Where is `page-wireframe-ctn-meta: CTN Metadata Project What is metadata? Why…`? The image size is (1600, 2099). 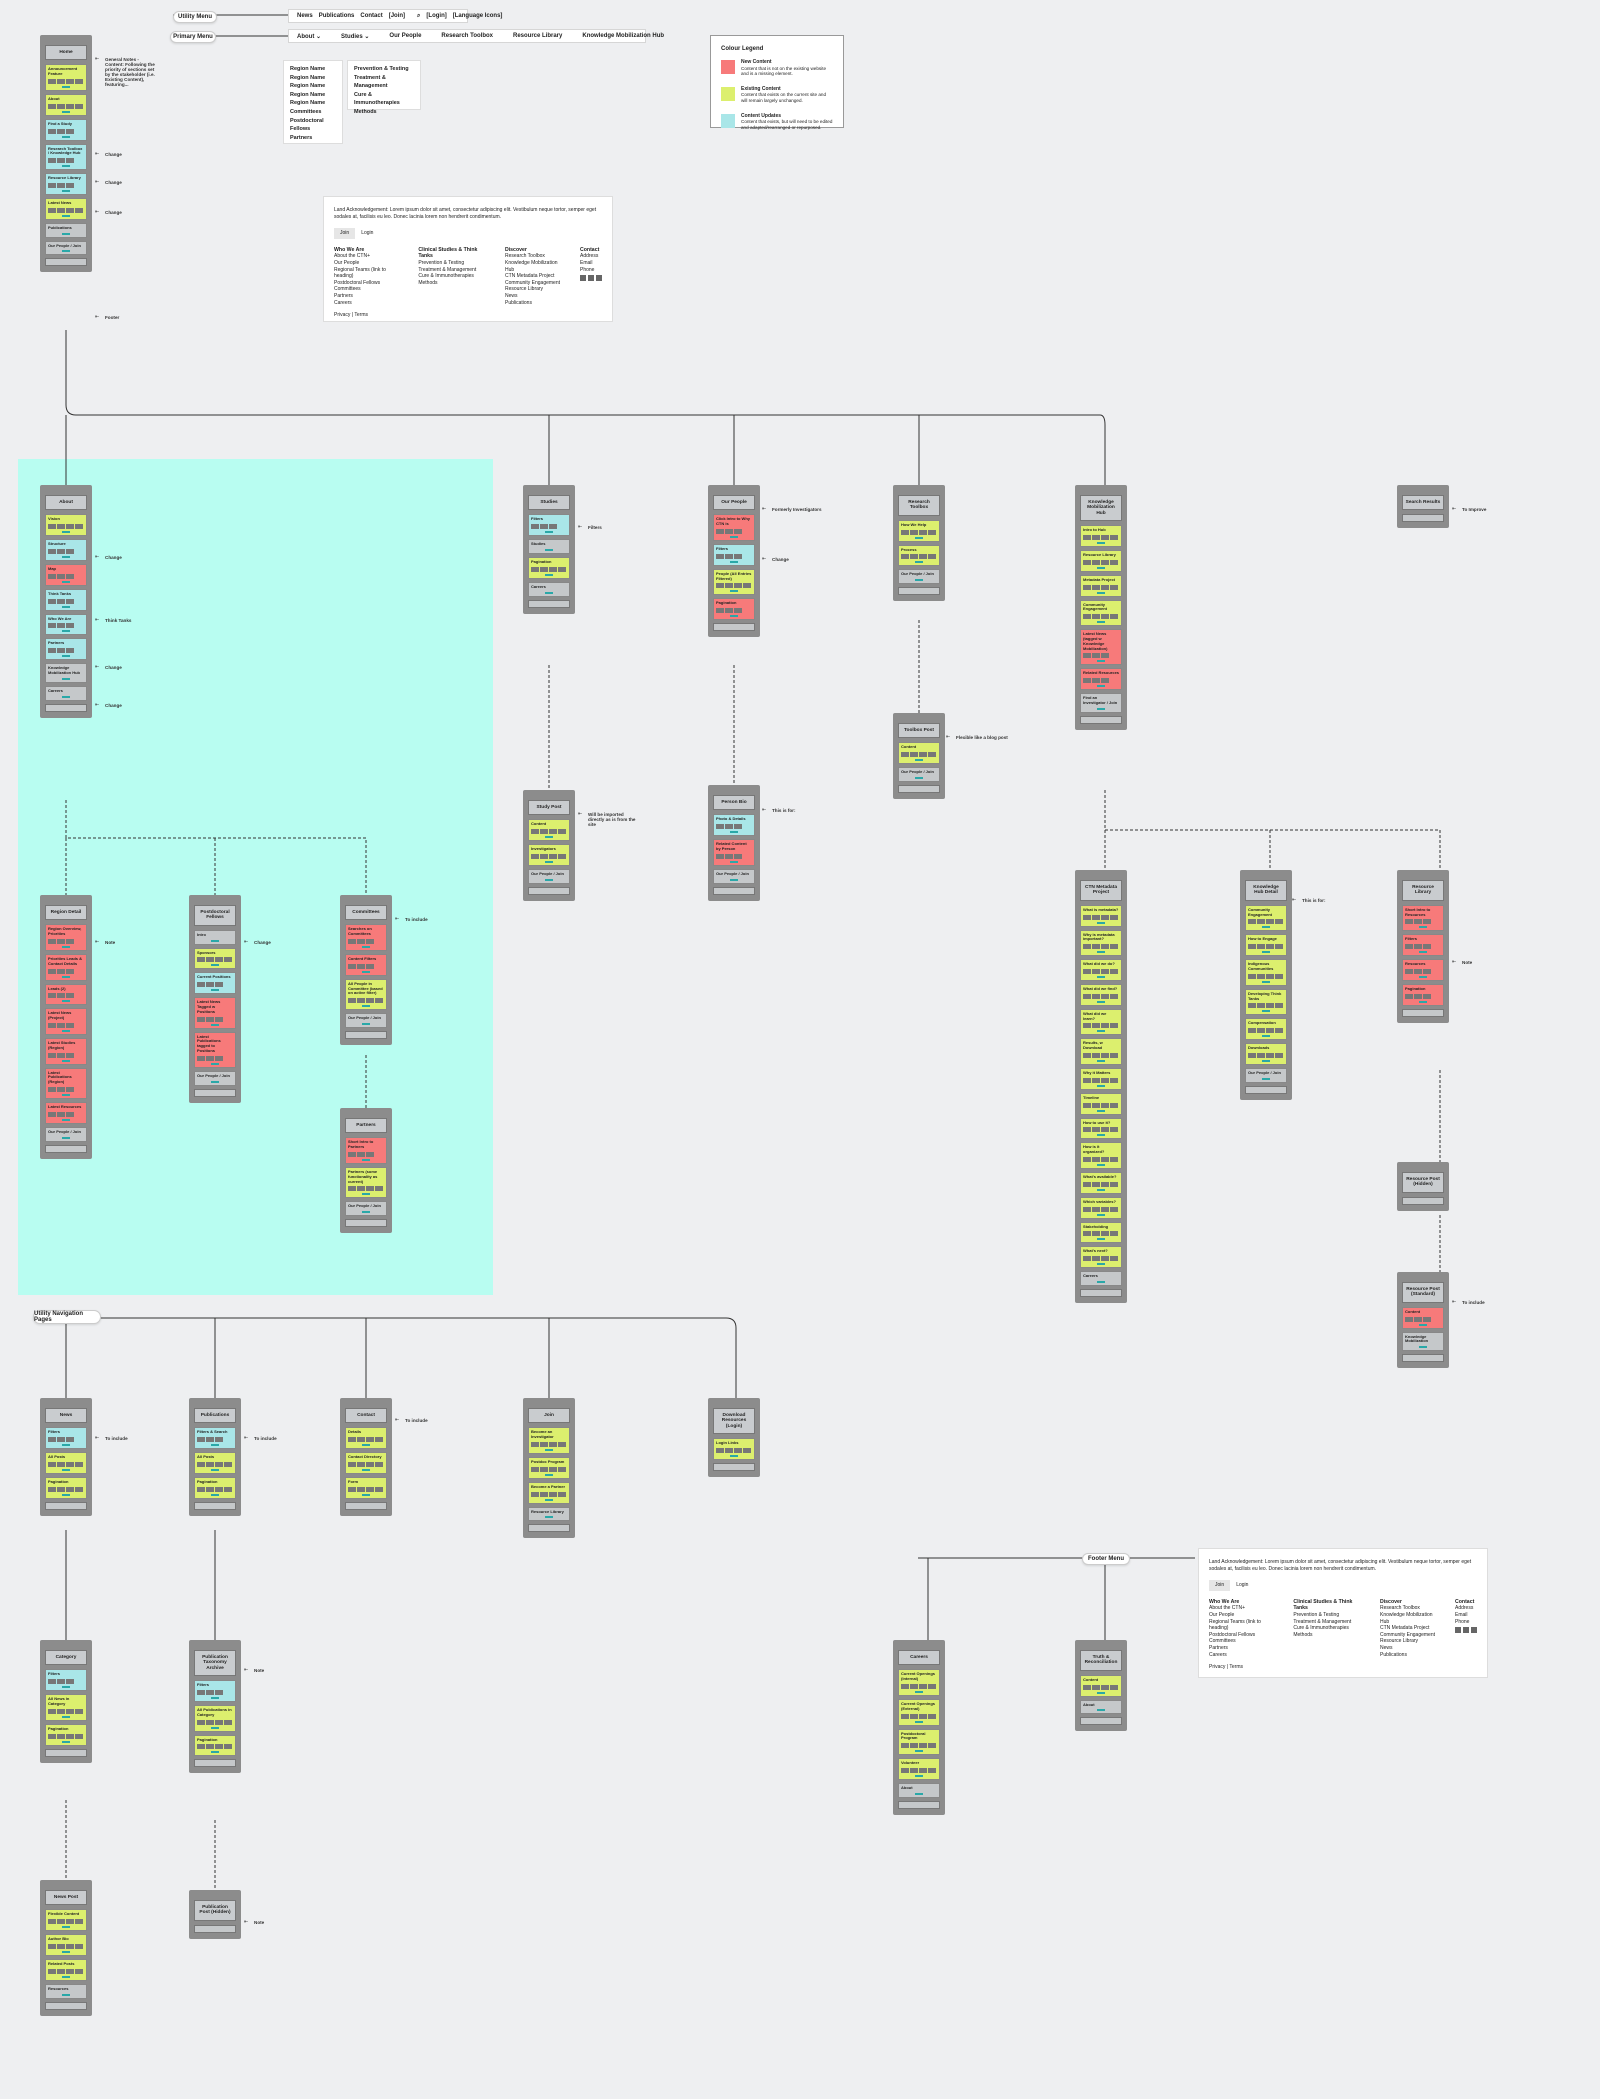 page-wireframe-ctn-meta: CTN Metadata Project What is metadata? Why… is located at coordinates (1101, 1086).